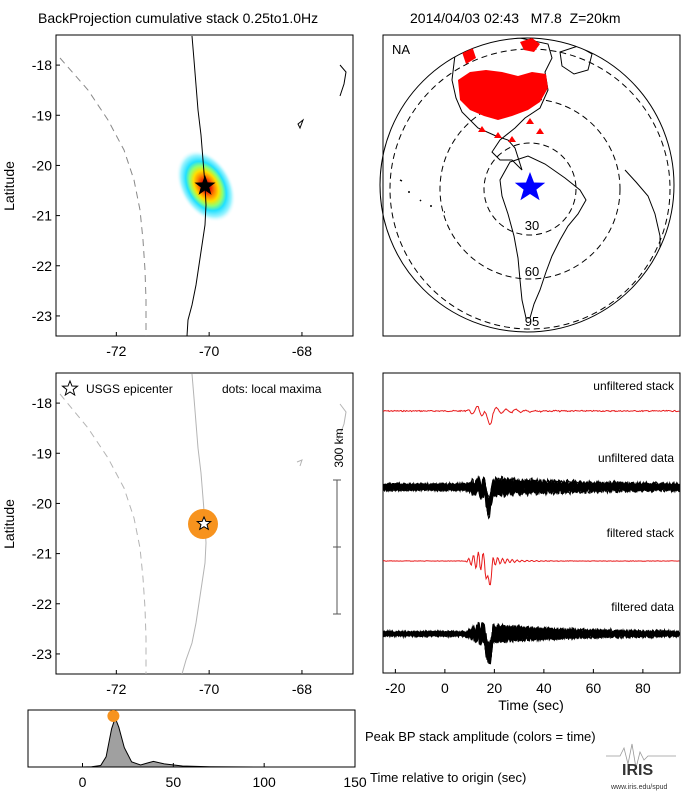 This screenshot has width=686, height=793. I want to click on seismogram-logo-icon, so click(641, 756).